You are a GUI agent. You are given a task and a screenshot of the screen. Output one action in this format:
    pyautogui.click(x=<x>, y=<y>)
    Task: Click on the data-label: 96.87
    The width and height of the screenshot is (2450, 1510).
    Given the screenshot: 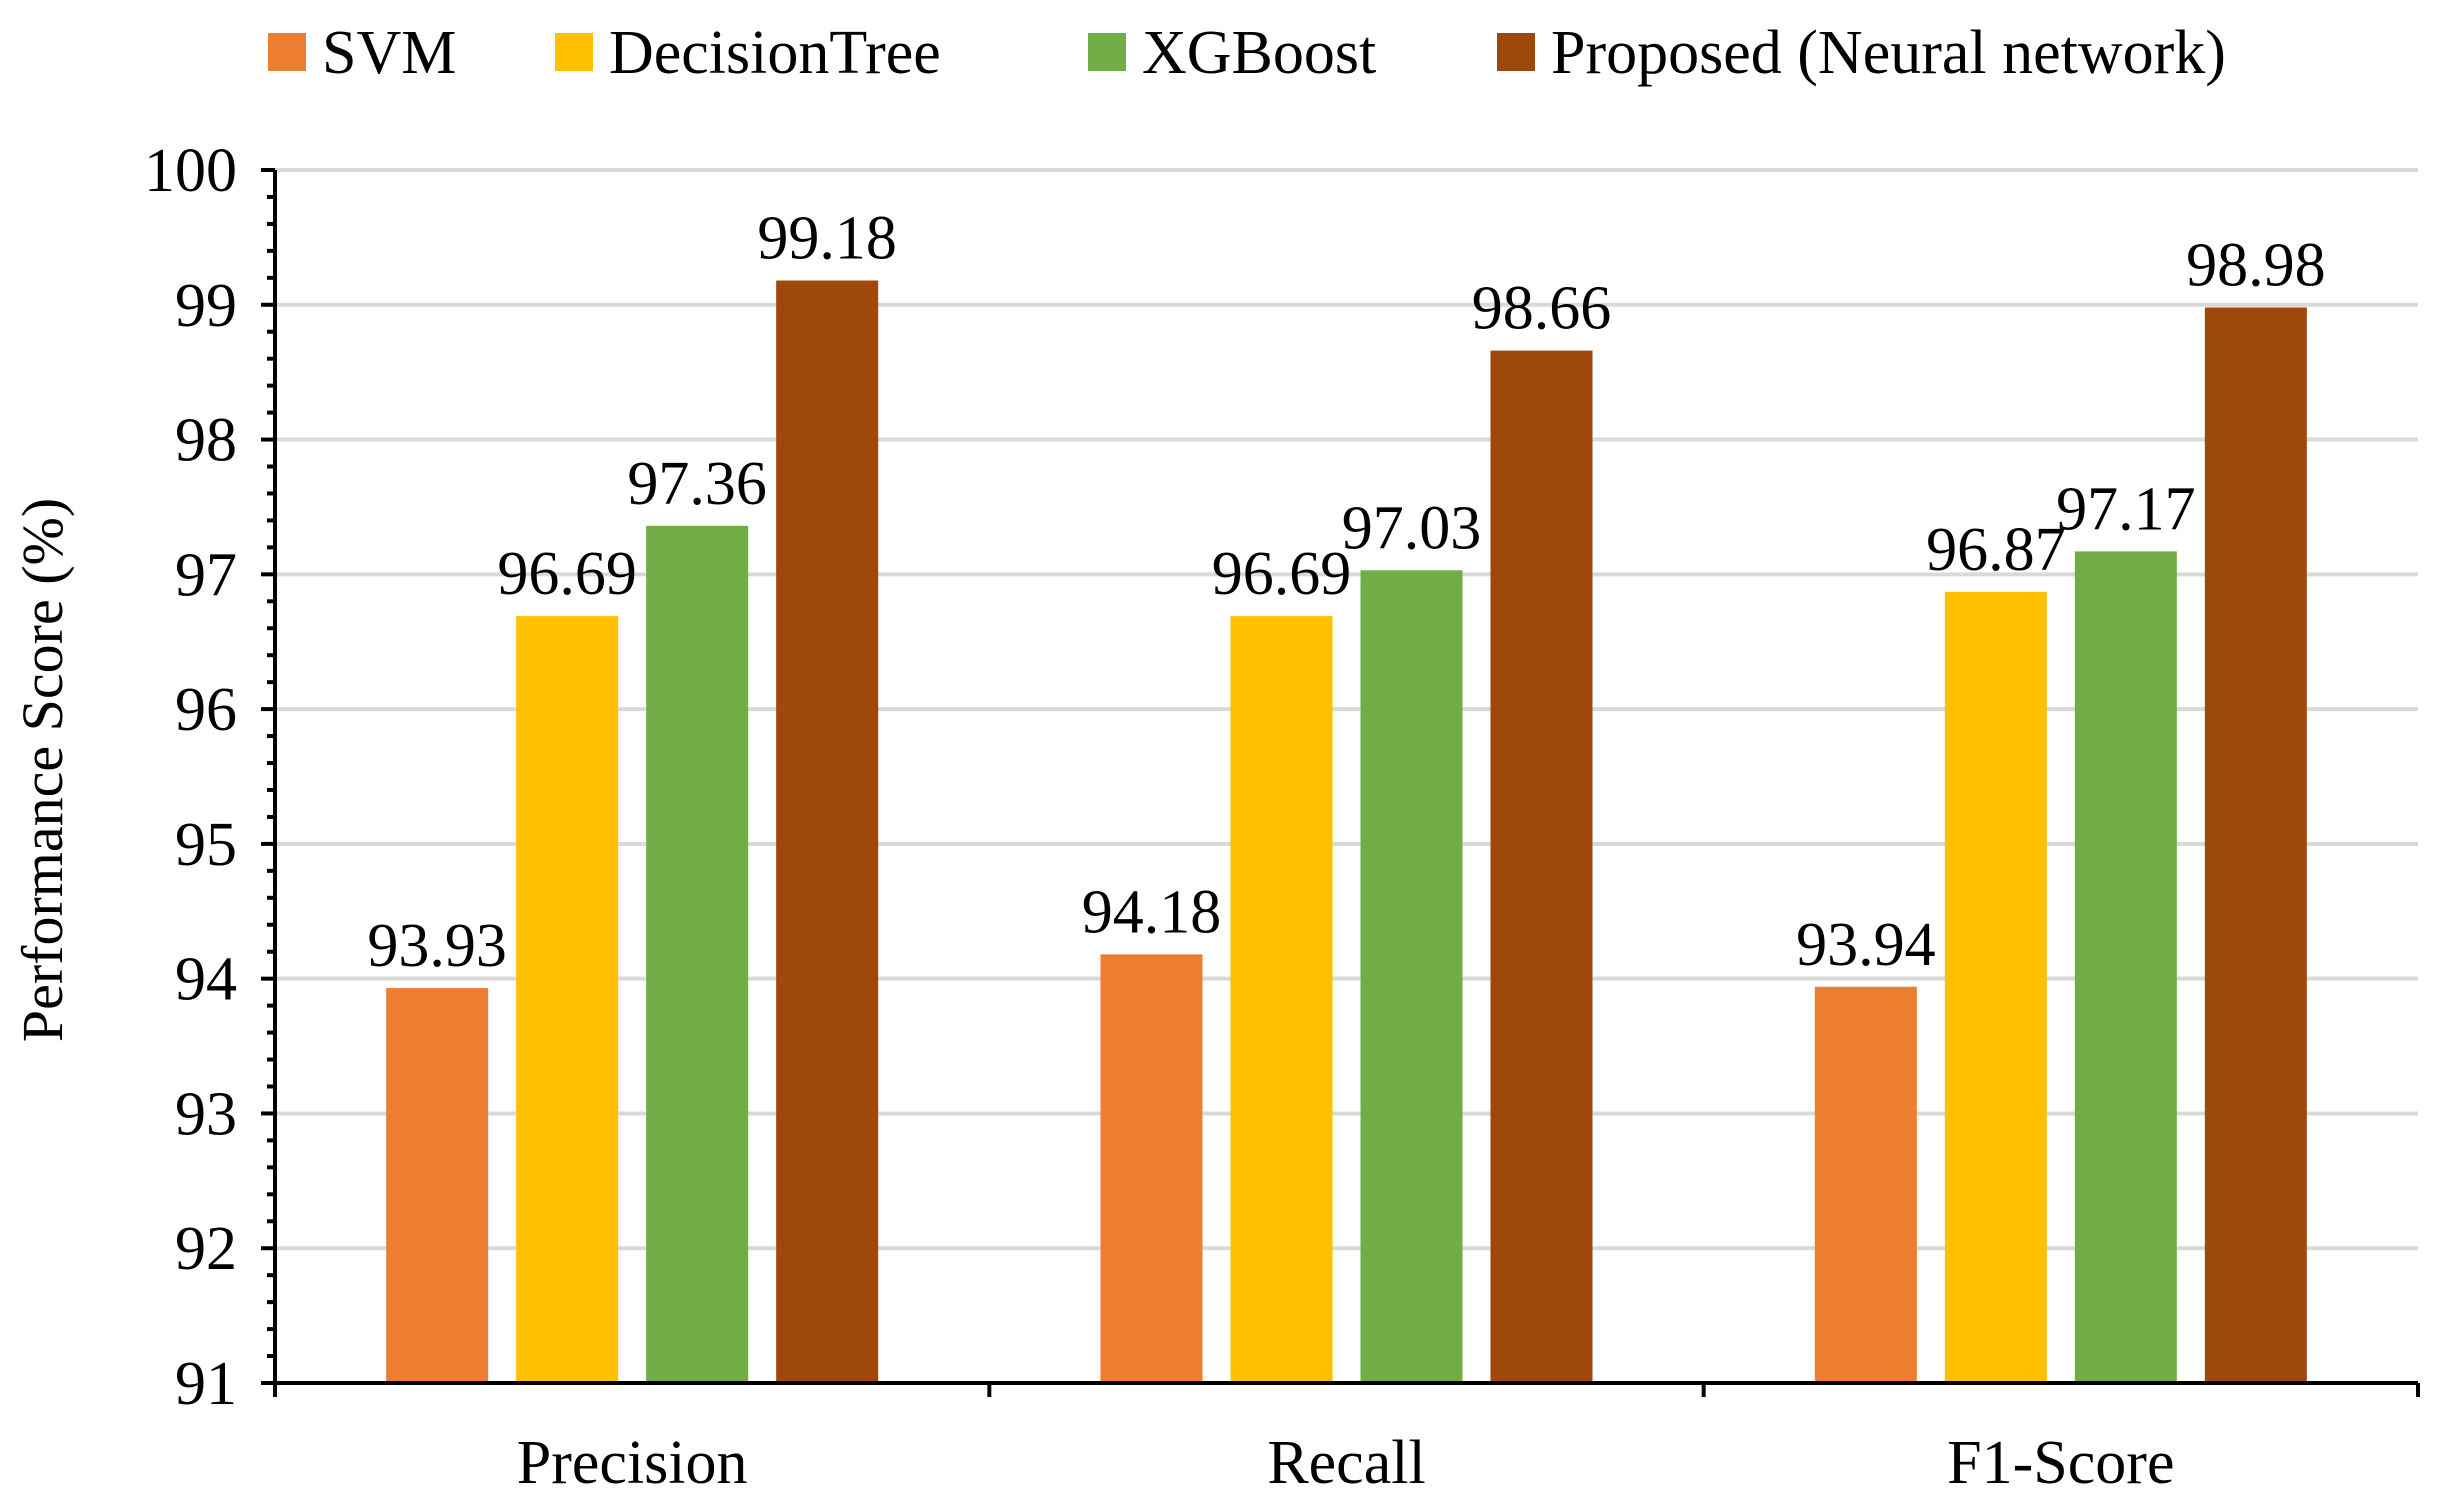 What is the action you would take?
    pyautogui.click(x=1996, y=550)
    